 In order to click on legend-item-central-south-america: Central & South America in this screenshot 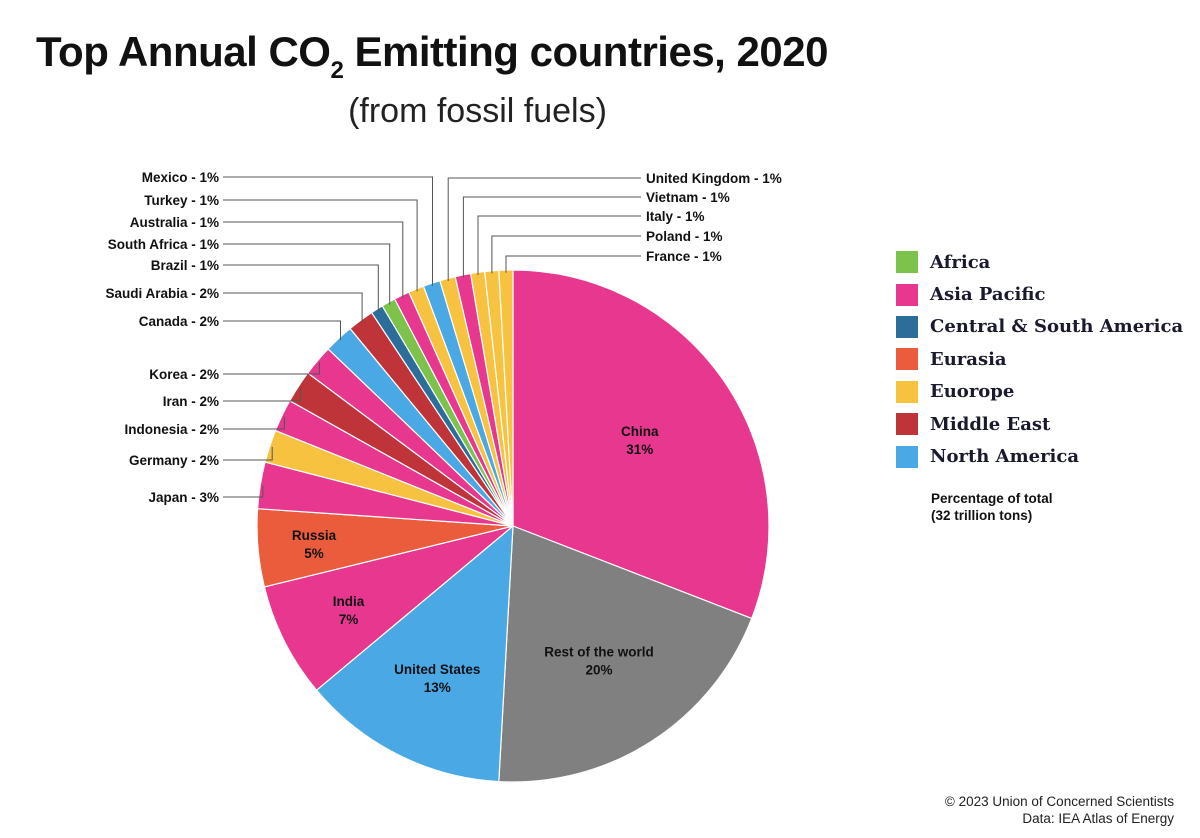, I will do `click(1039, 327)`.